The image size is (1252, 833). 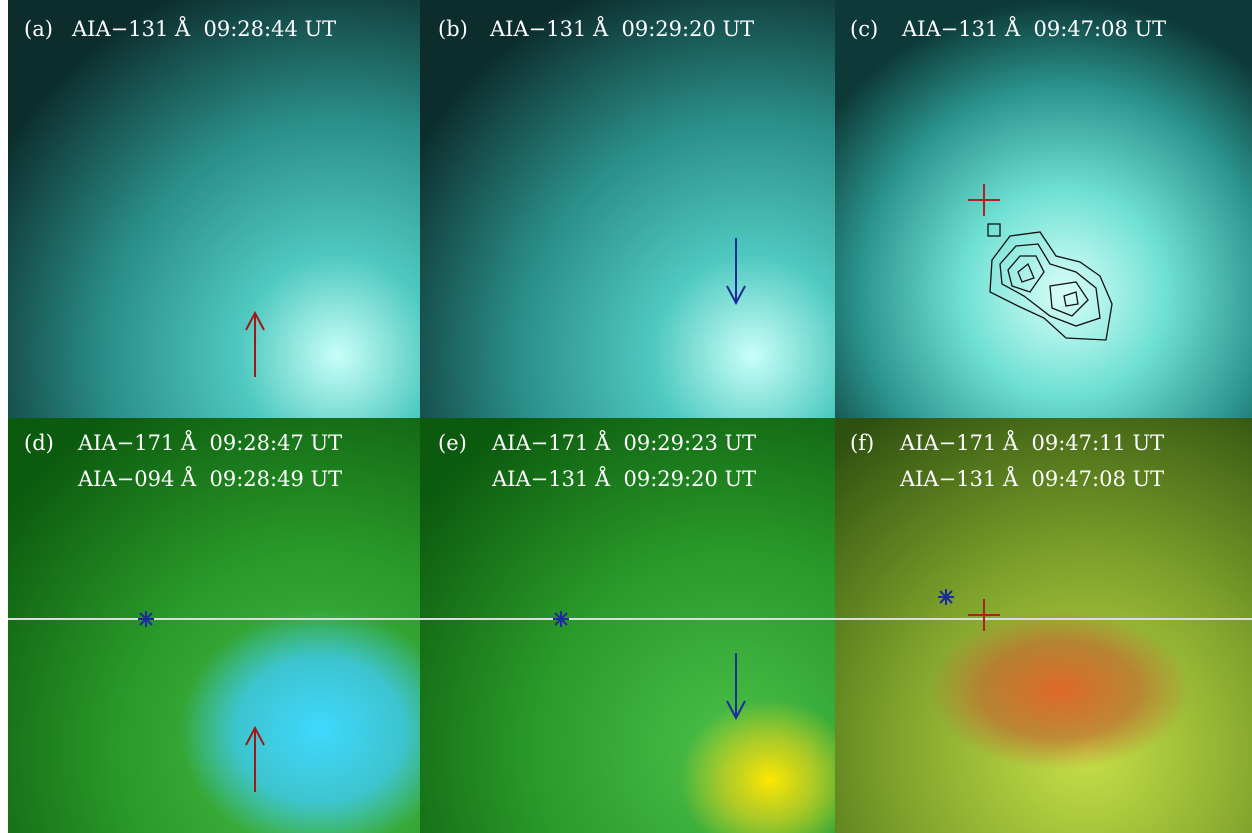 What do you see at coordinates (623, 442) in the screenshot?
I see `panel-caption: AIA−171 Å 09:29:23 UT` at bounding box center [623, 442].